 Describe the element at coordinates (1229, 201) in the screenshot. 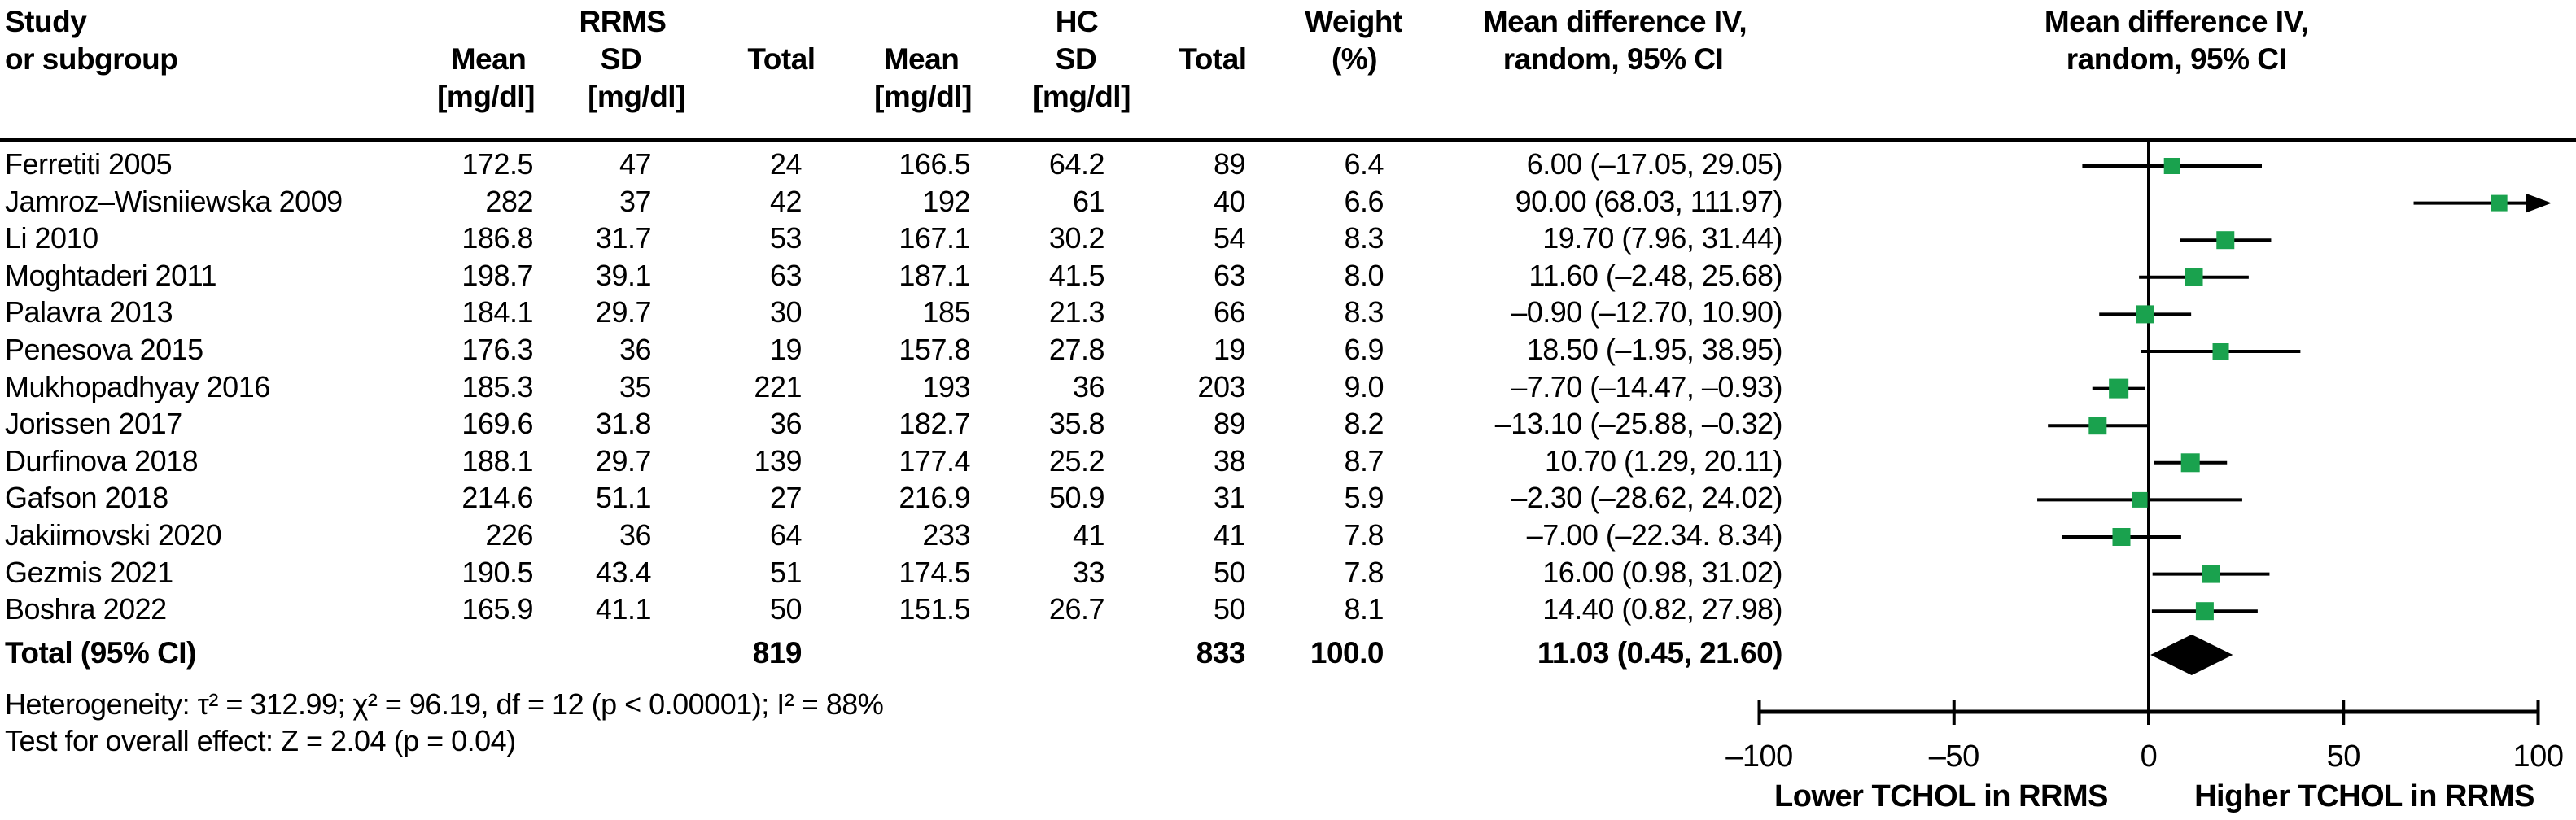

I see `hc-total: 40` at that location.